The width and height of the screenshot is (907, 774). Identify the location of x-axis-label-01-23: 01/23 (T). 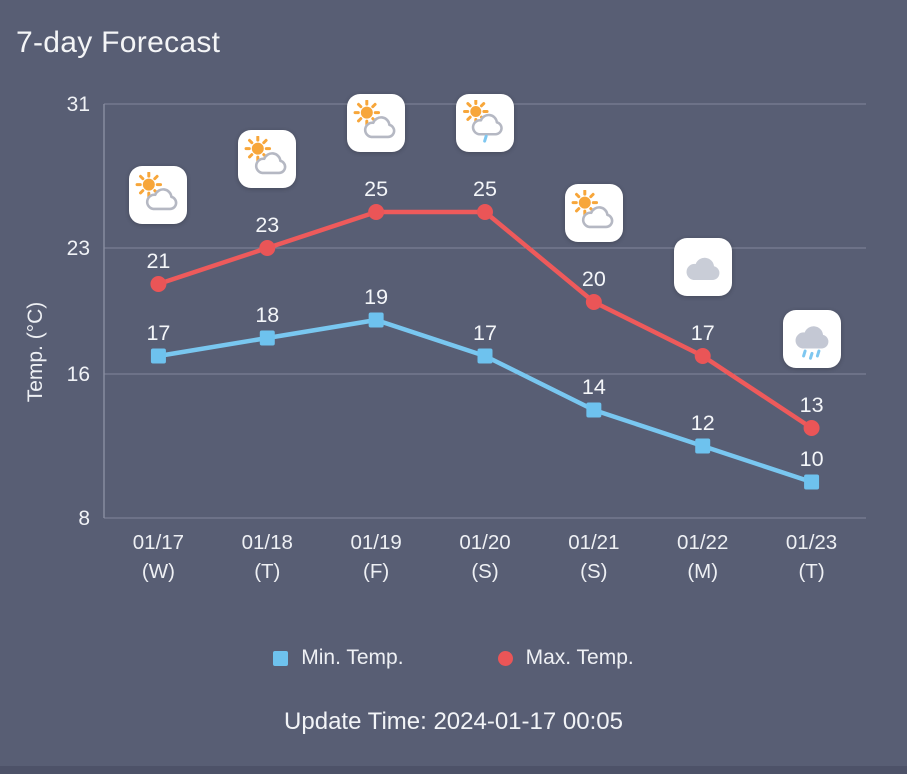
(812, 557).